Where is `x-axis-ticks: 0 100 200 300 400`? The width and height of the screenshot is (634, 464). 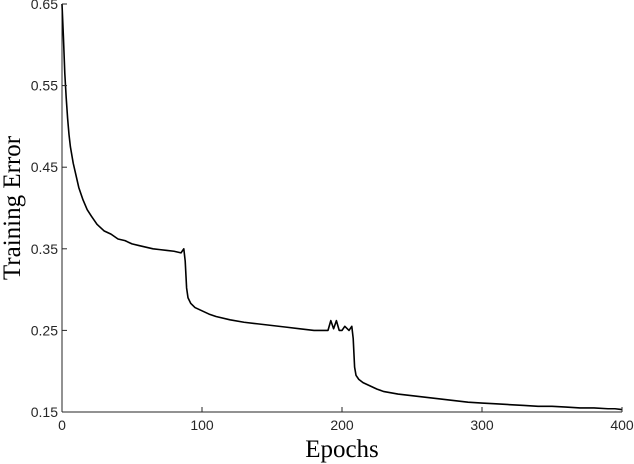 x-axis-ticks: 0 100 200 300 400 is located at coordinates (346, 420).